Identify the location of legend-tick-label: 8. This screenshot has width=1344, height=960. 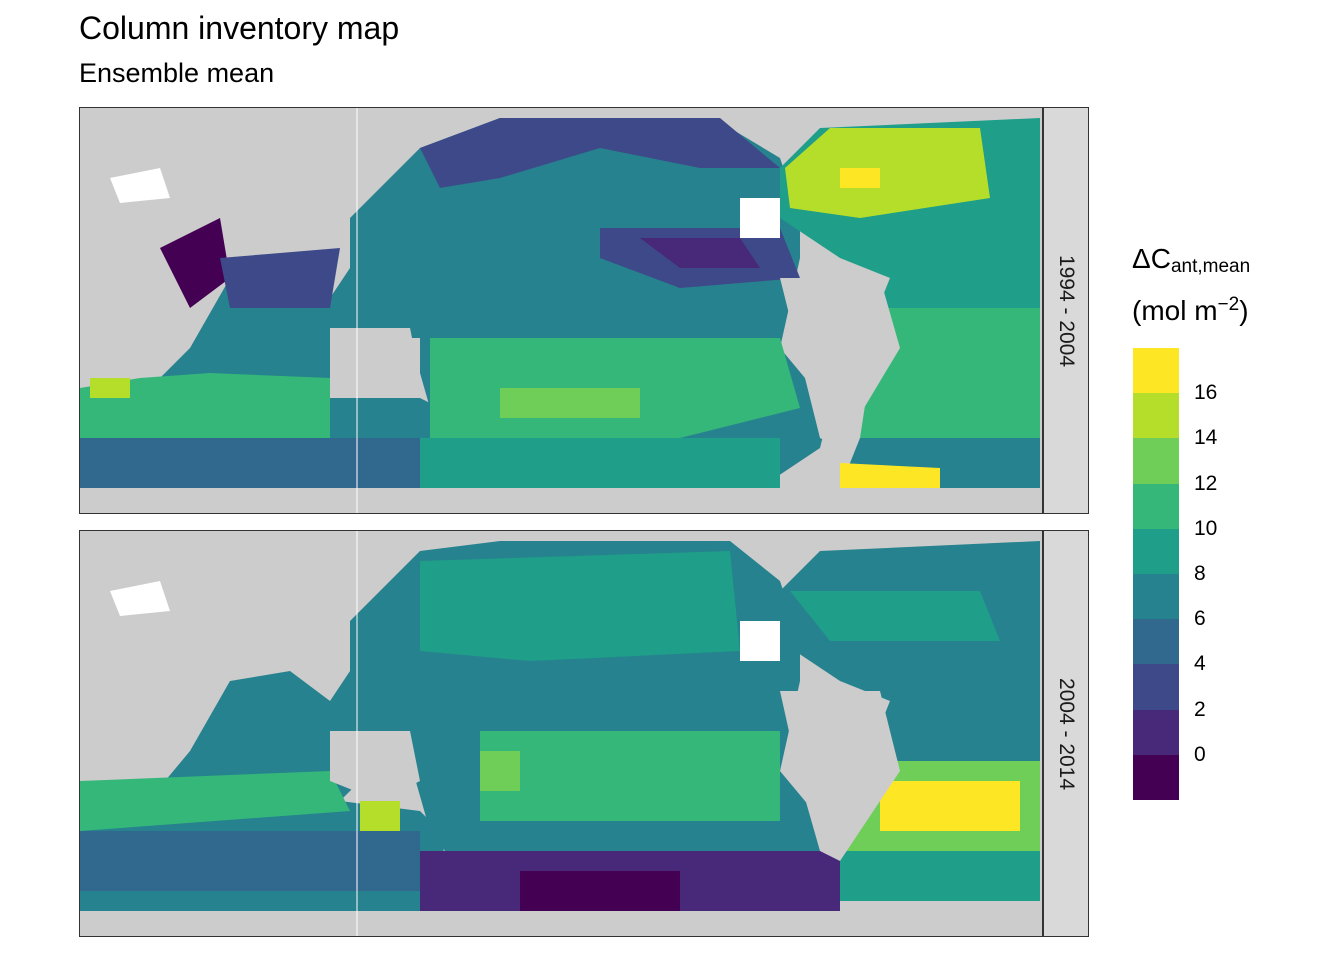
(1200, 573).